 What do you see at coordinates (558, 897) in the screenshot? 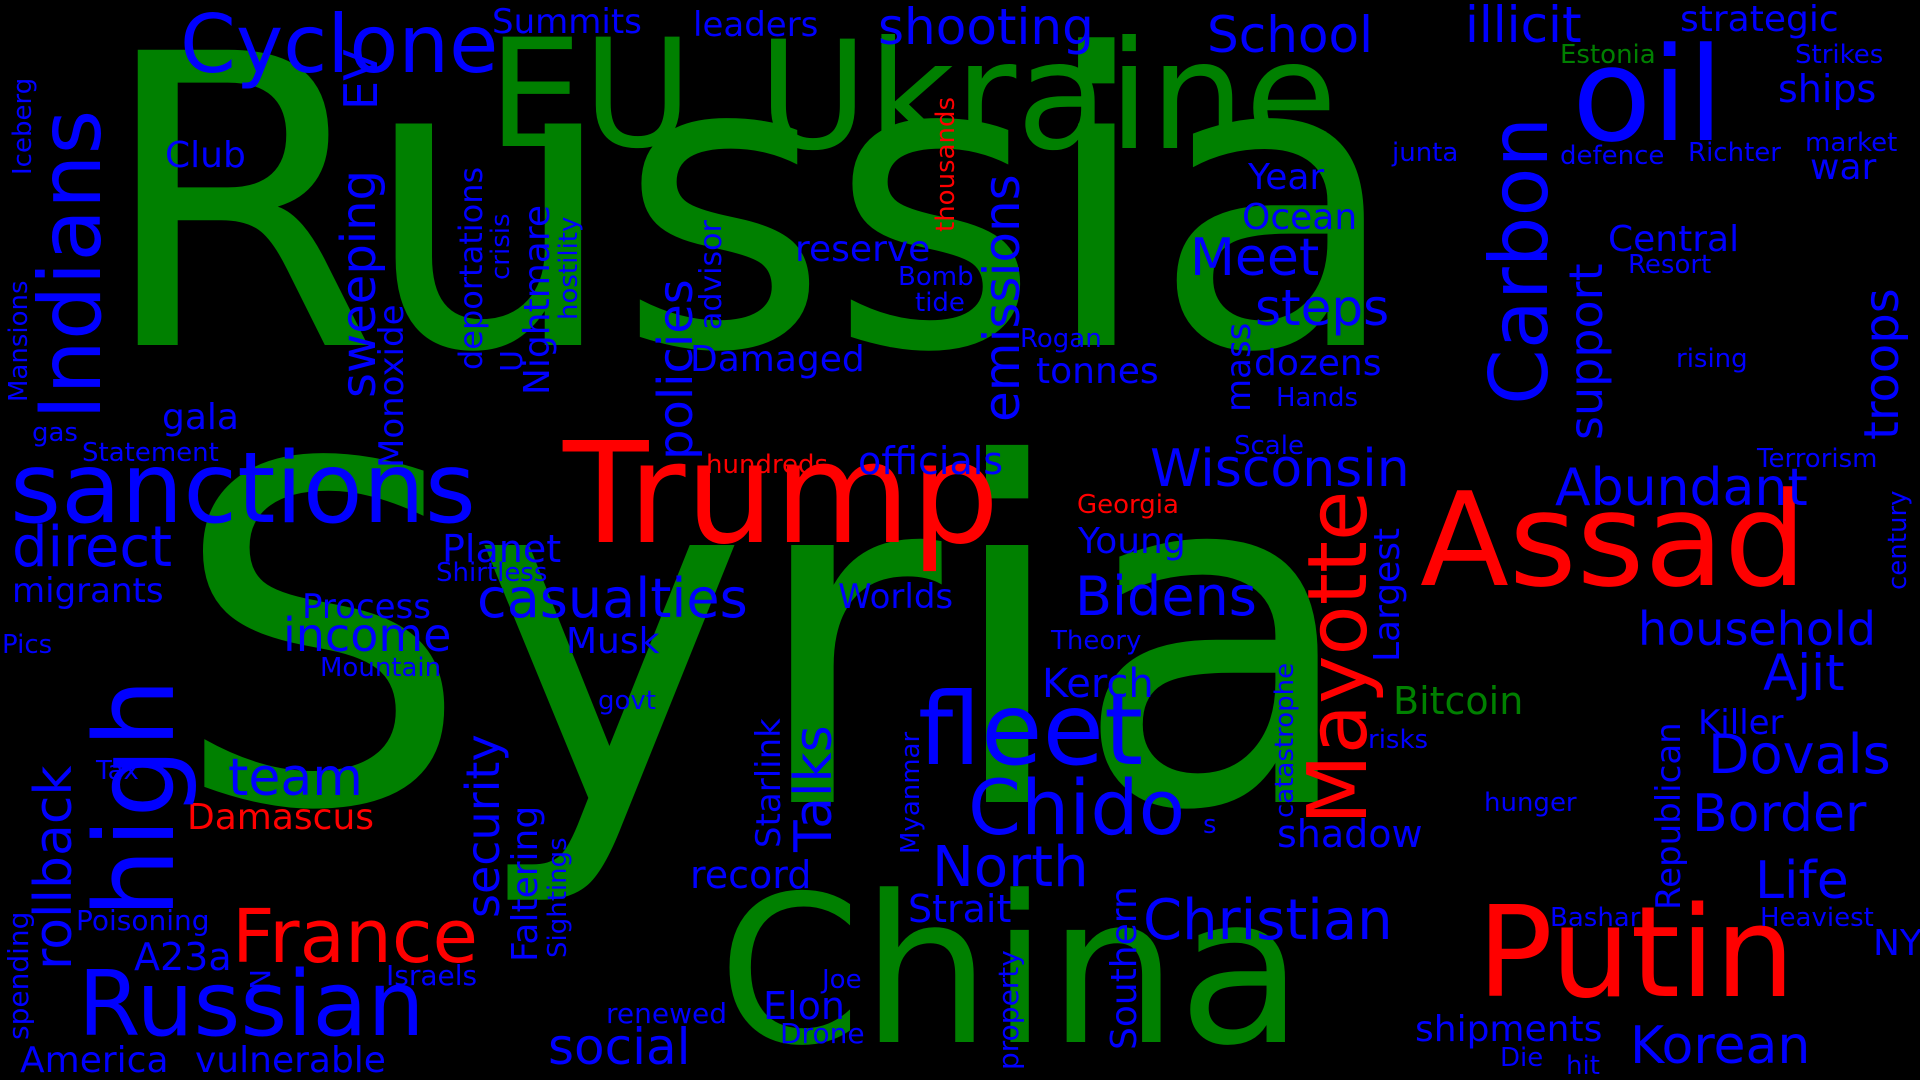
I see `word-sightings: Sightings` at bounding box center [558, 897].